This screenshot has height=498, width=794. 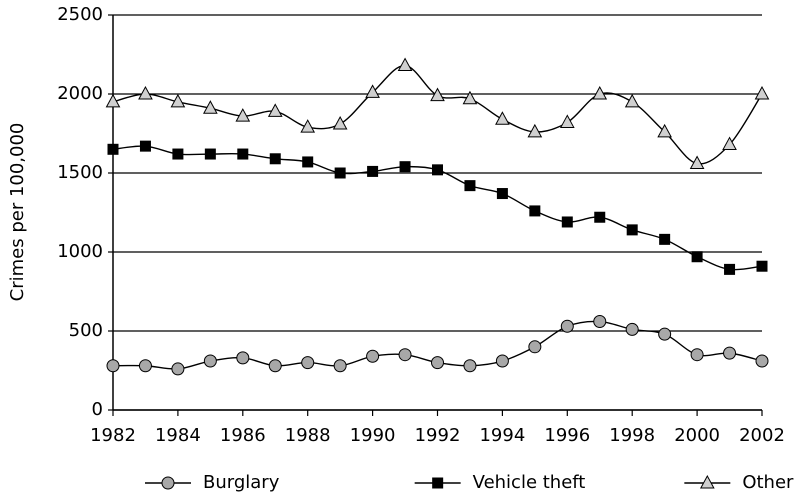 What do you see at coordinates (438, 435) in the screenshot?
I see `x-tick-label: 1992` at bounding box center [438, 435].